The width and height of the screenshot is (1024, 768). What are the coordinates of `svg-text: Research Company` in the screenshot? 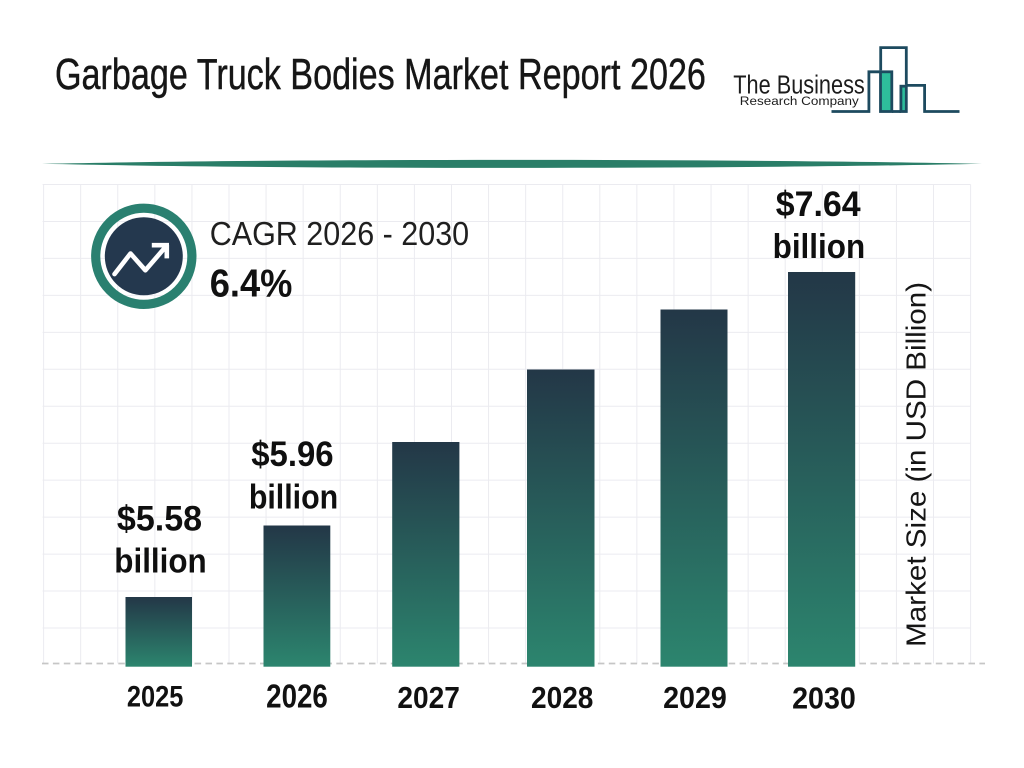 It's located at (800, 101).